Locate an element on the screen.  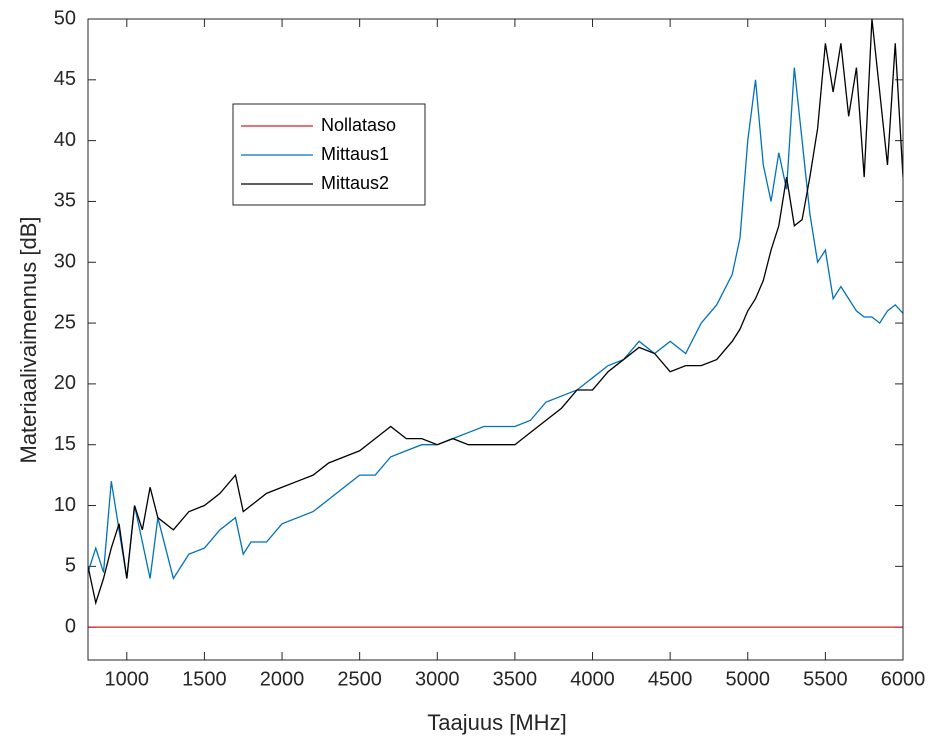
y-tick-label: 35 is located at coordinates (65, 201).